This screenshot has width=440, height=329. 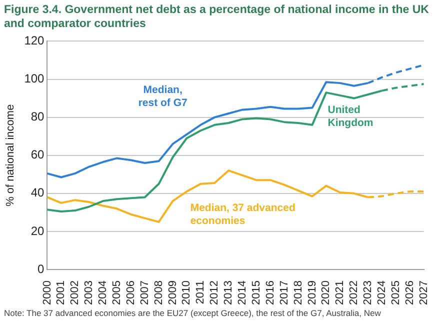 I want to click on series-label: Median, 37 advanced economies, so click(x=243, y=215).